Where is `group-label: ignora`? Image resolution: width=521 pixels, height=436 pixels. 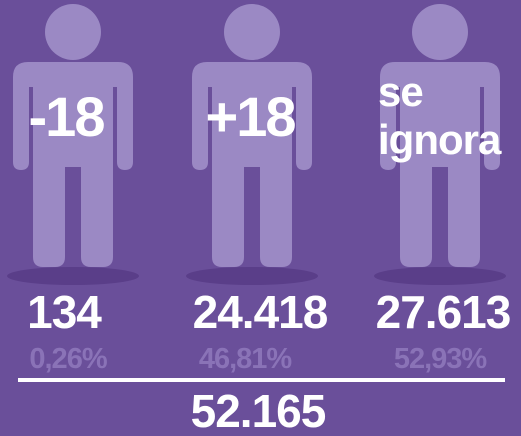 group-label: ignora is located at coordinates (440, 139).